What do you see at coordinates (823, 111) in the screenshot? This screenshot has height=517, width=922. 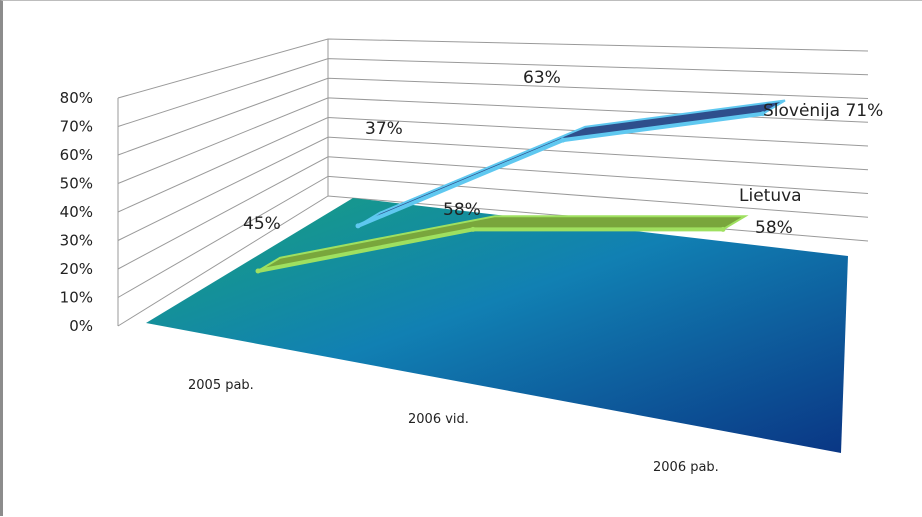 I see `series-label-slovenija: Slovėnija 71%` at bounding box center [823, 111].